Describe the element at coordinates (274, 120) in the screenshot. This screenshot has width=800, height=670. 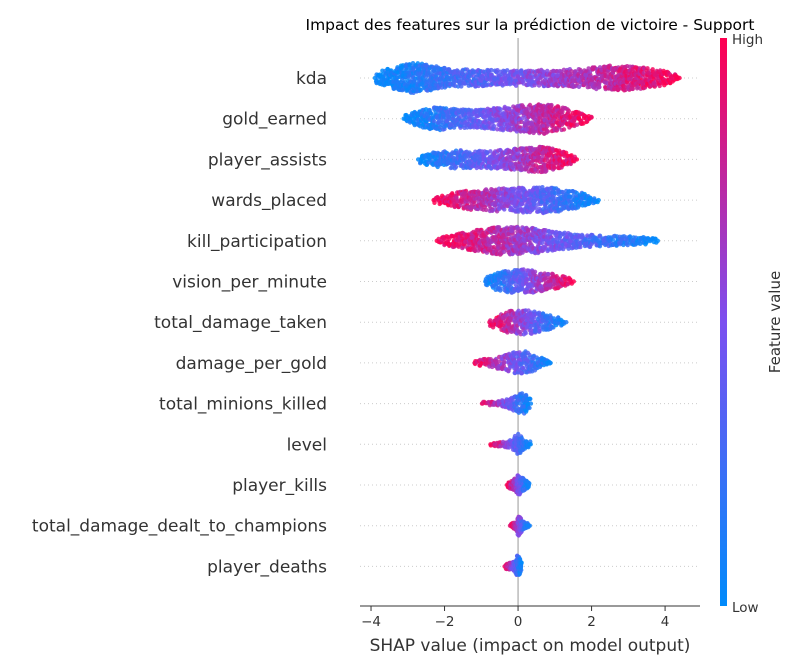
I see `feature-label-gold_earned: gold_earned` at that location.